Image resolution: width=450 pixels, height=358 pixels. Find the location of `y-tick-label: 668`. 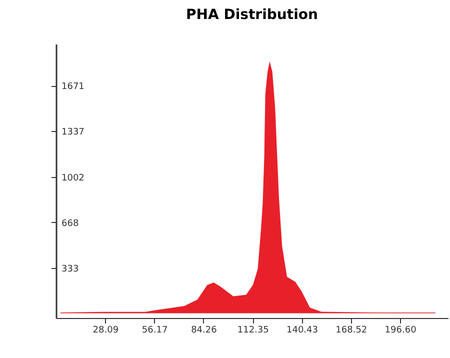

y-tick-label: 668 is located at coordinates (70, 223).